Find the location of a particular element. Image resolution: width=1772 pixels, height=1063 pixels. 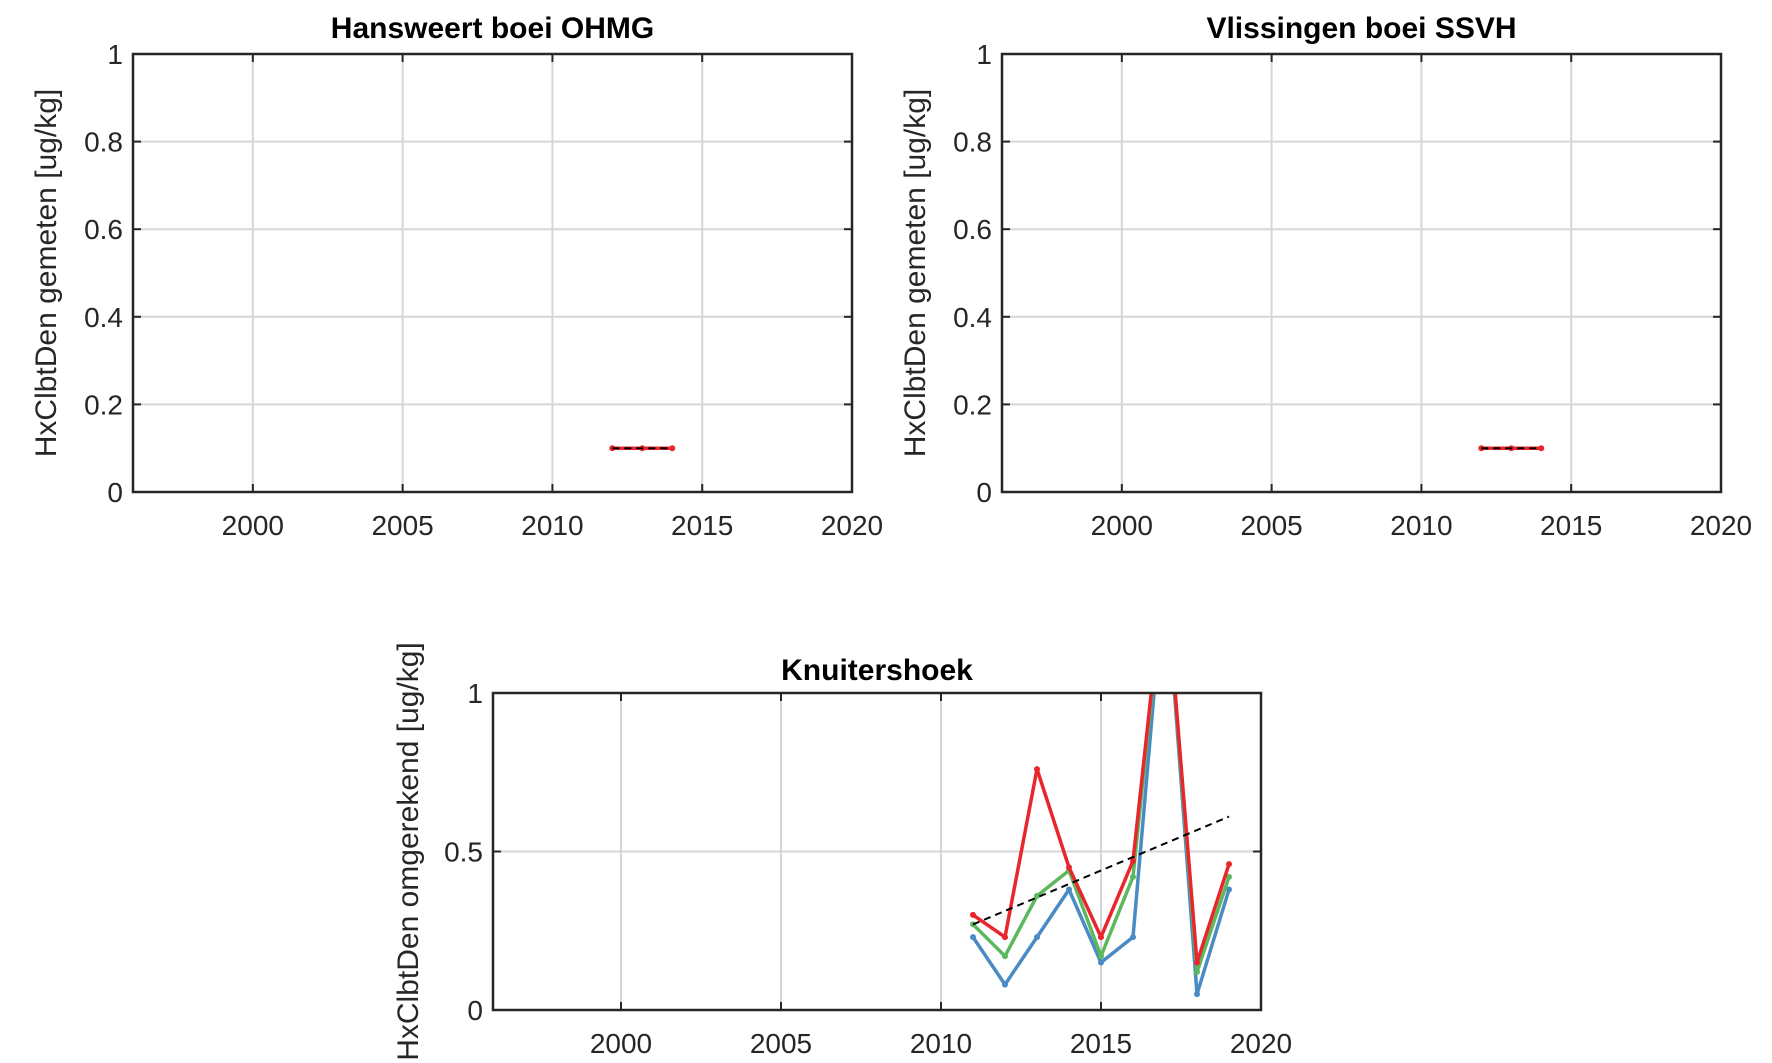

chart-title: Hansweert boei OHMG is located at coordinates (492, 28).